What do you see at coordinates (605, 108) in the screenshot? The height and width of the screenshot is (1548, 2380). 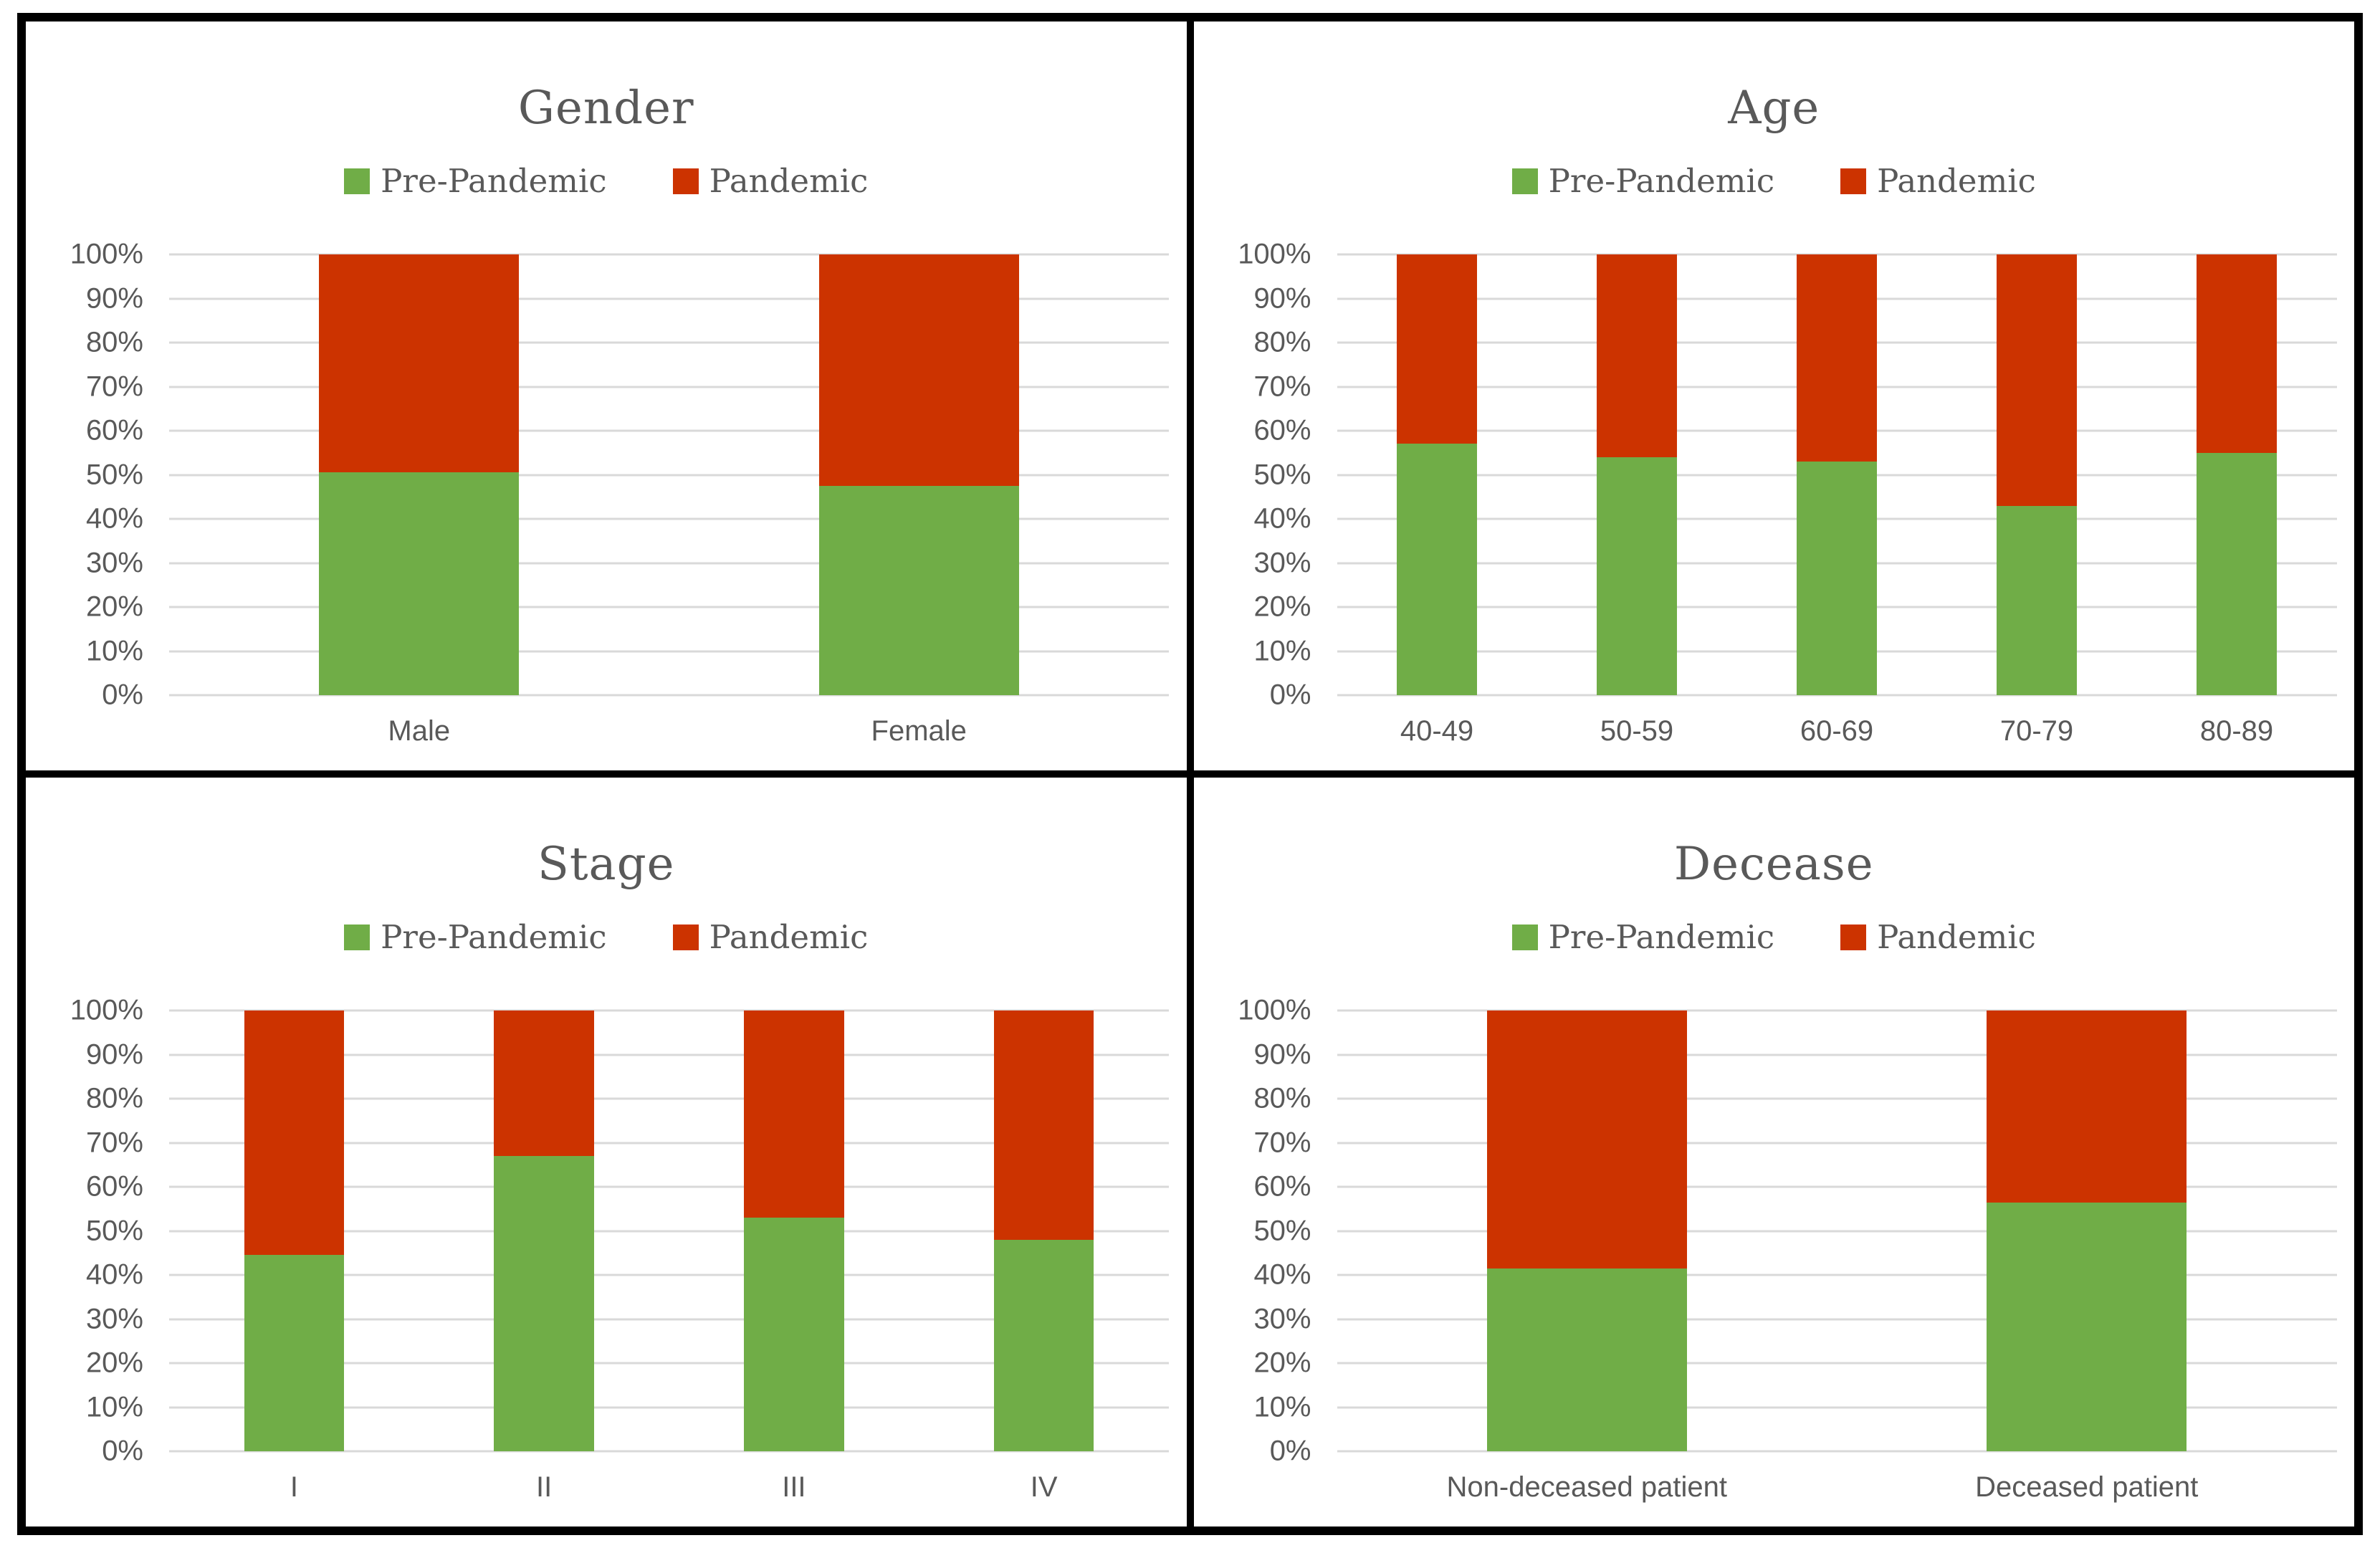 I see `chart-title: Gender` at bounding box center [605, 108].